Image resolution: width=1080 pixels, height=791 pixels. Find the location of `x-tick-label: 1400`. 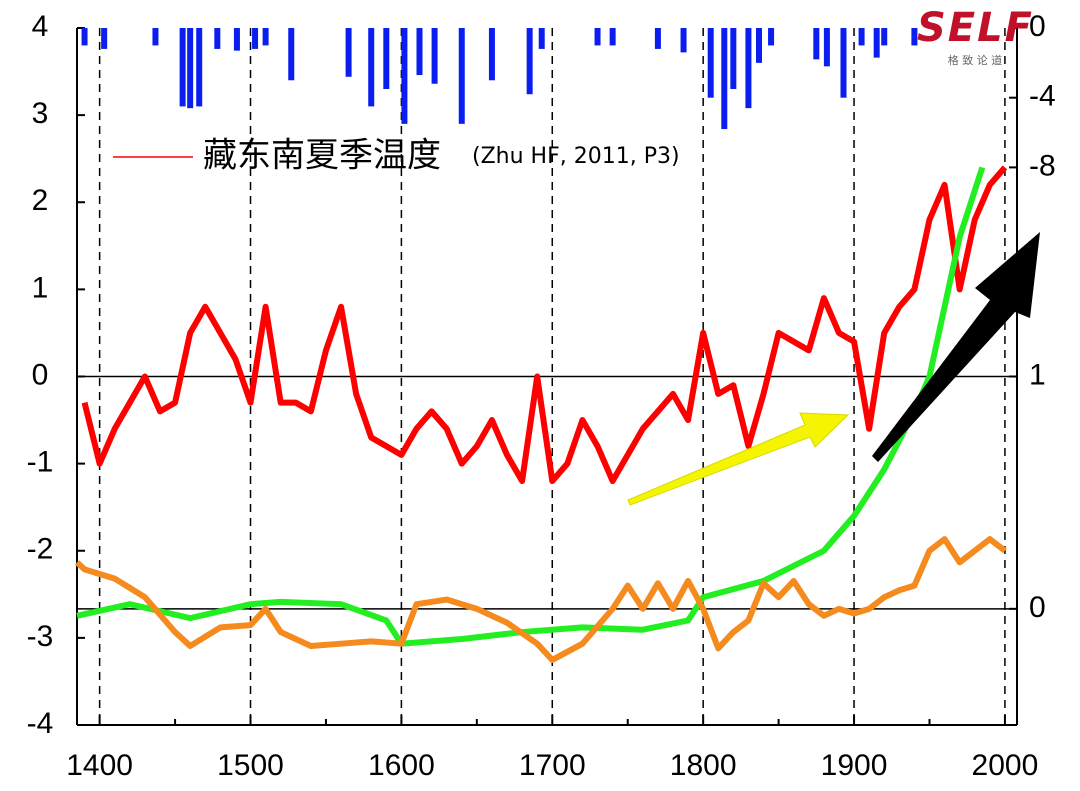

x-tick-label: 1400 is located at coordinates (99, 765).